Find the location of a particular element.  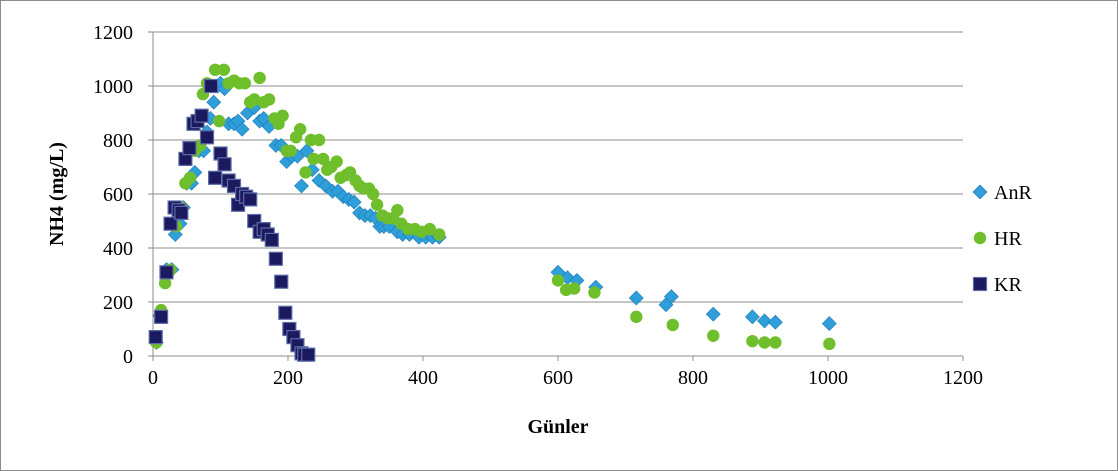

y-tick-label-1200: 1200 is located at coordinates (113, 33).